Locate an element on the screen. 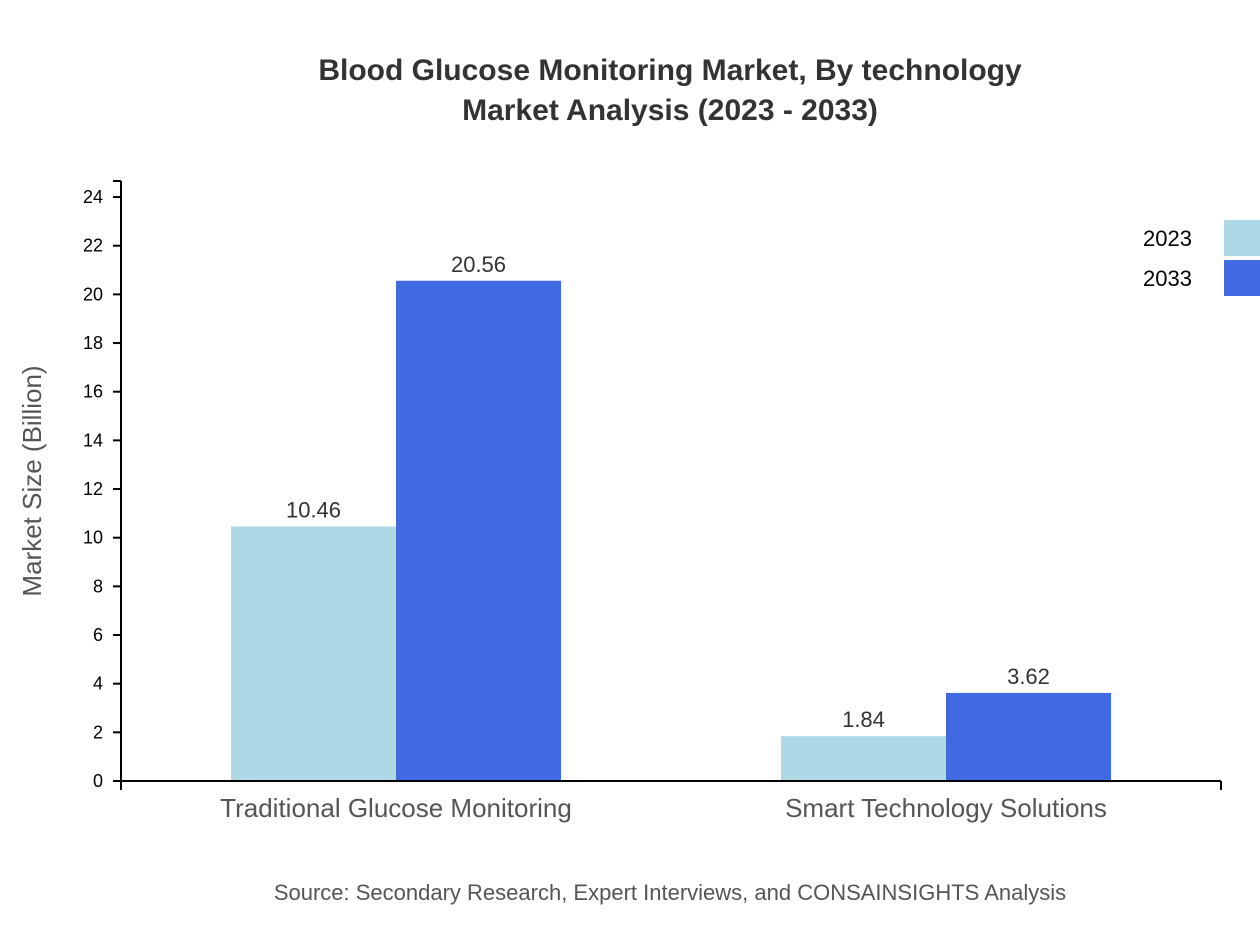 The height and width of the screenshot is (925, 1260). y-tick-label: 10 is located at coordinates (93, 538).